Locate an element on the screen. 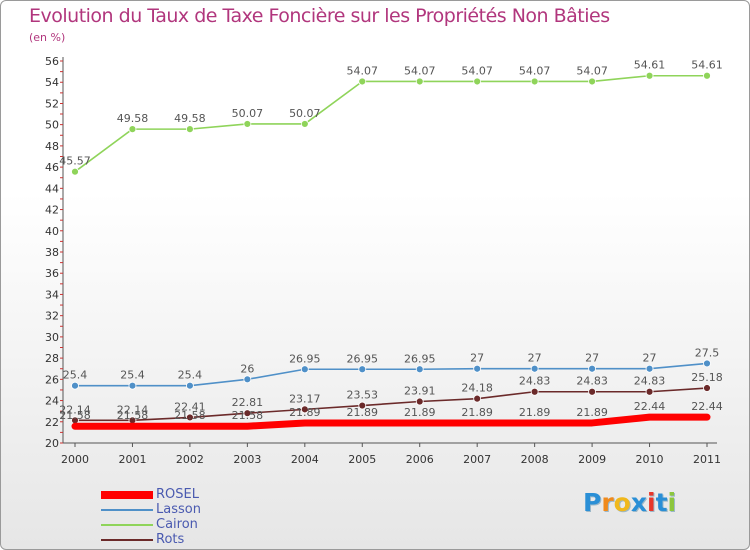 The height and width of the screenshot is (550, 750). x-tick-label: 2005 is located at coordinates (362, 459).